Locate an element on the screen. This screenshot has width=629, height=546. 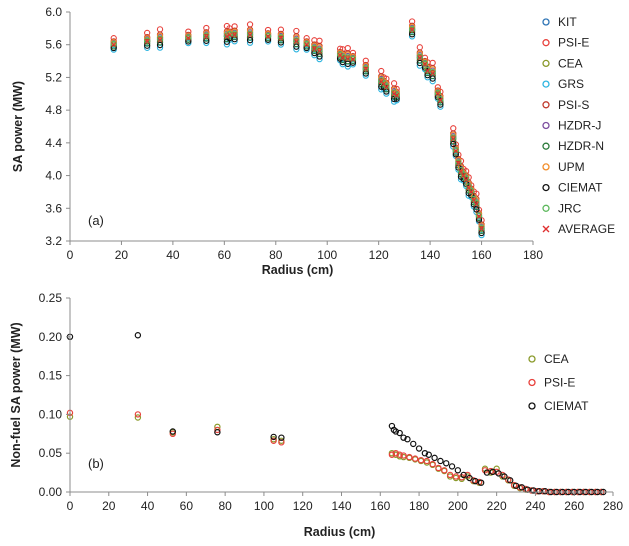
panel-a-tag: (a) is located at coordinates (96, 220).